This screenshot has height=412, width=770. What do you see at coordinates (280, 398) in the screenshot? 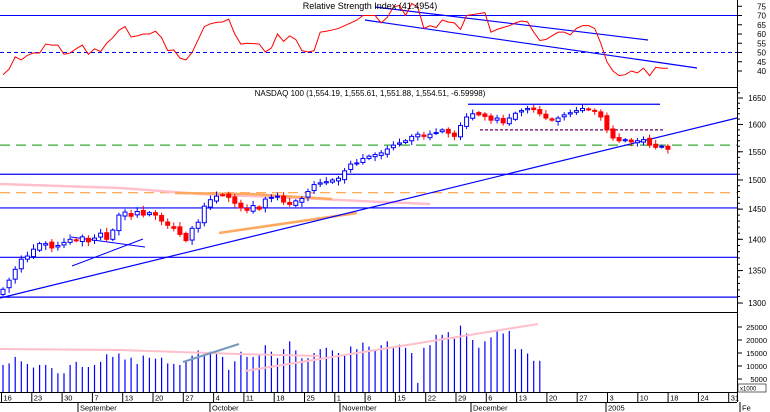
I see `date-label: 18` at bounding box center [280, 398].